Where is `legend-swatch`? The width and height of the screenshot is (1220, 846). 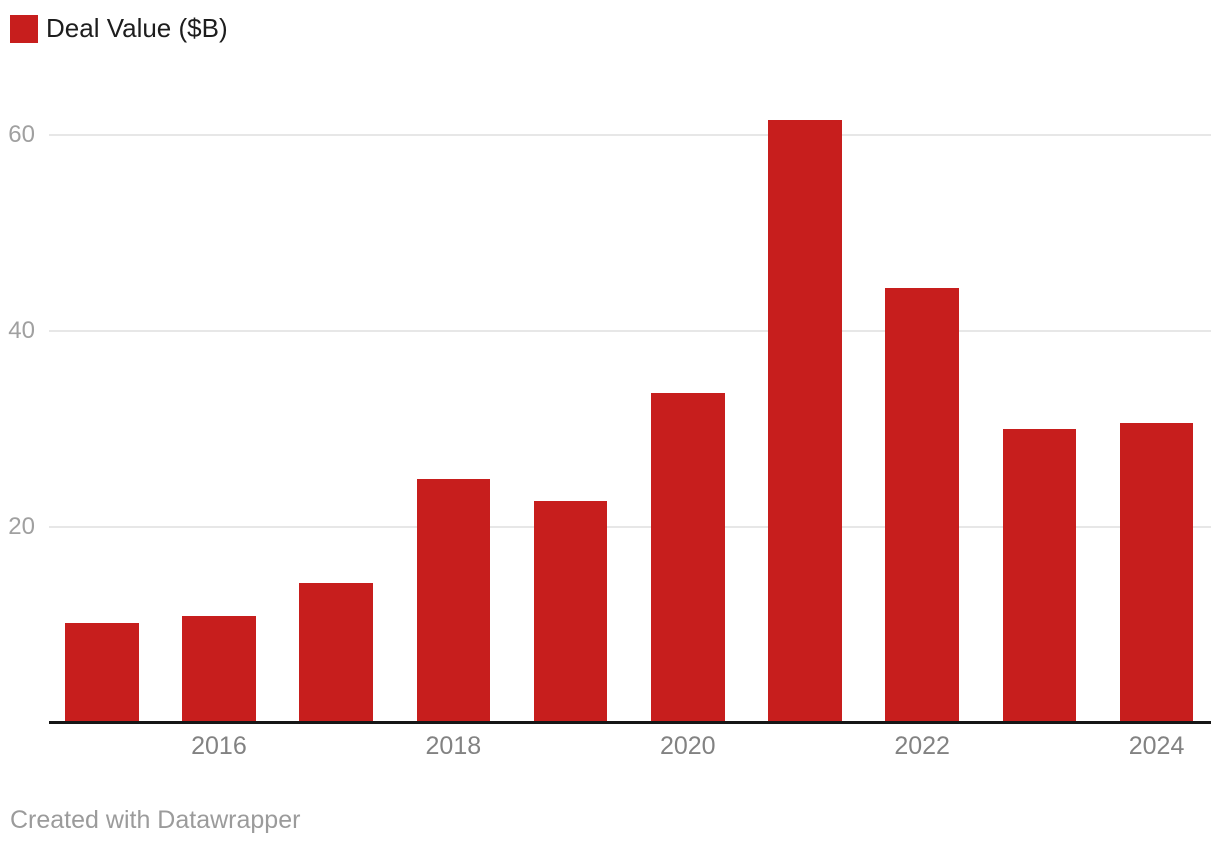 legend-swatch is located at coordinates (24, 28).